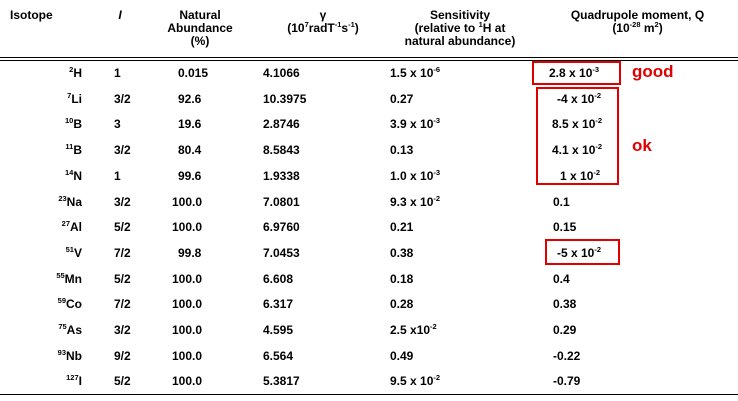 The width and height of the screenshot is (738, 401). I want to click on header-abundance: Natural Abundance (%), so click(200, 28).